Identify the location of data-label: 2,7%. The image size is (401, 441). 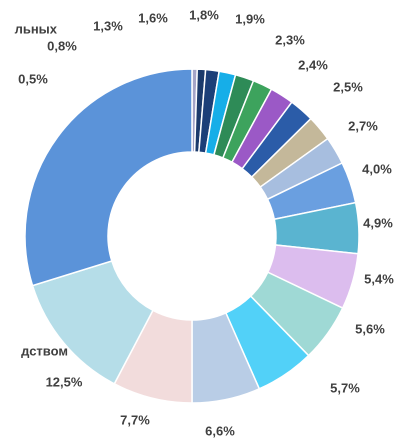
(363, 125).